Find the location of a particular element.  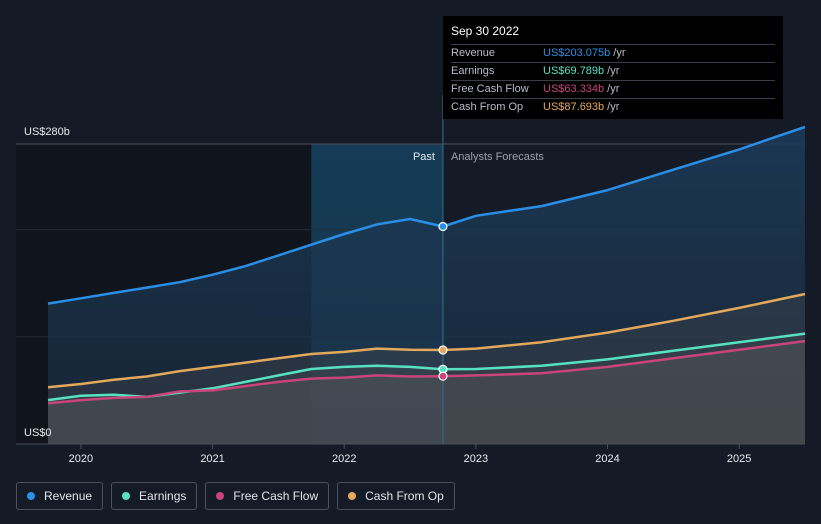

x-tick-label: 2024 is located at coordinates (607, 459).